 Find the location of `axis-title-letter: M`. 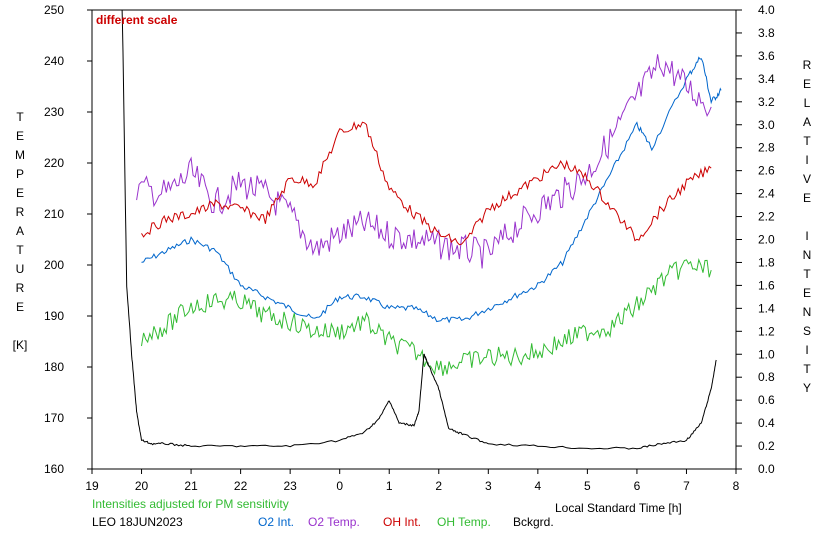

axis-title-letter: M is located at coordinates (20, 155).